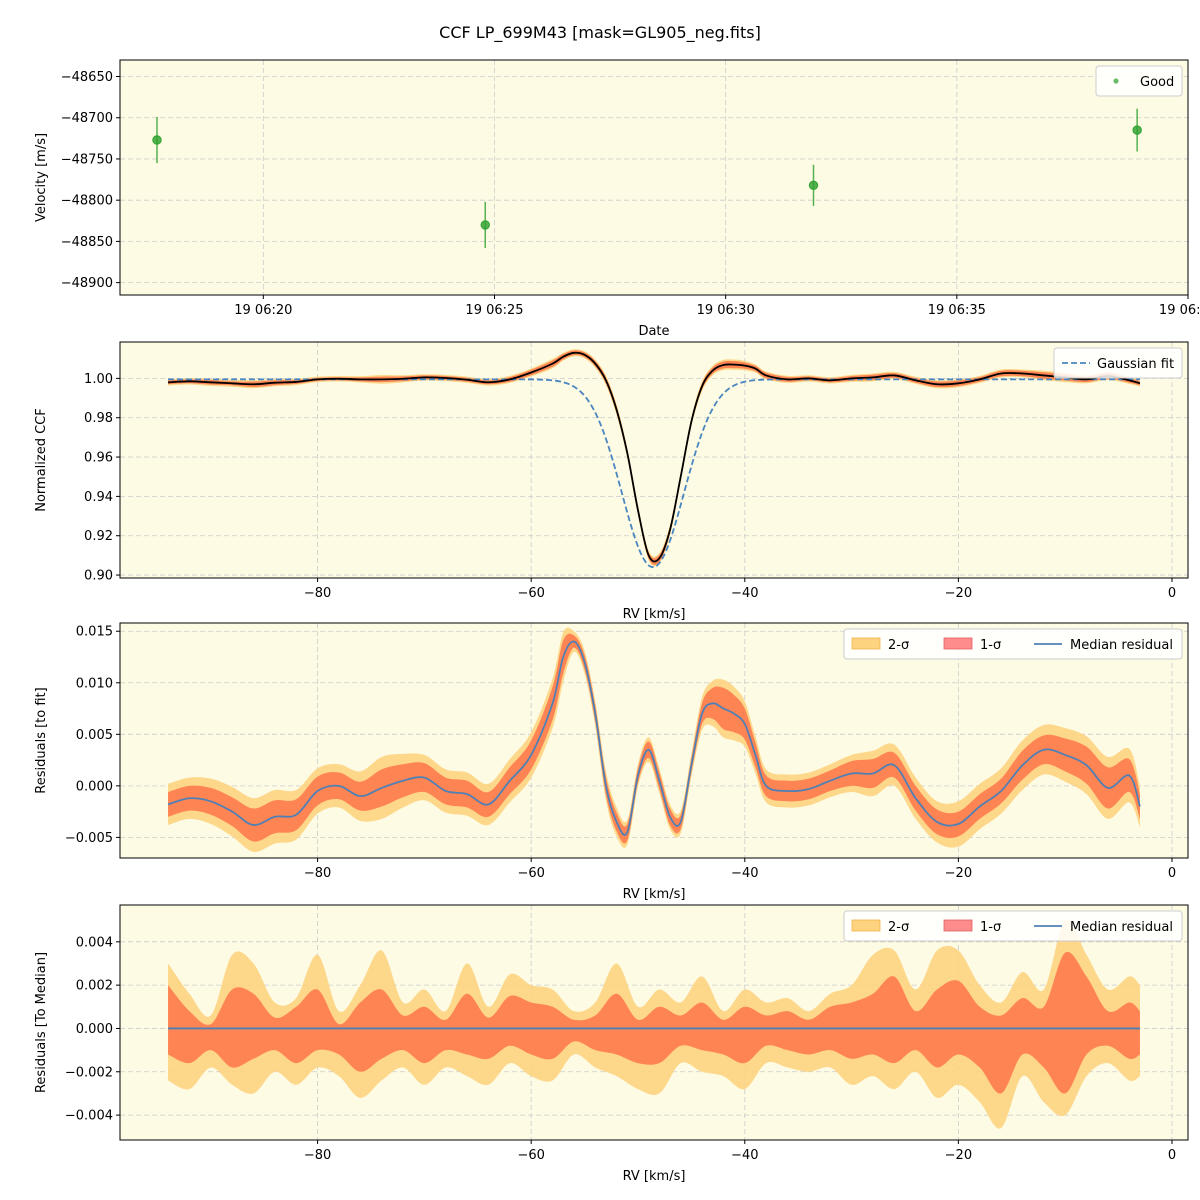  What do you see at coordinates (94, 683) in the screenshot?
I see `y-tick-label: 0.010` at bounding box center [94, 683].